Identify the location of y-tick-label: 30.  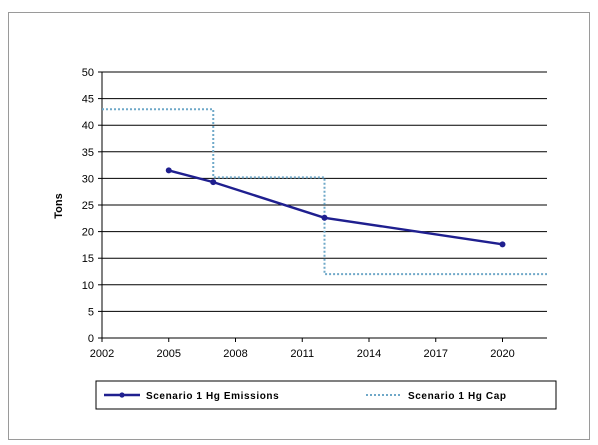
(88, 179).